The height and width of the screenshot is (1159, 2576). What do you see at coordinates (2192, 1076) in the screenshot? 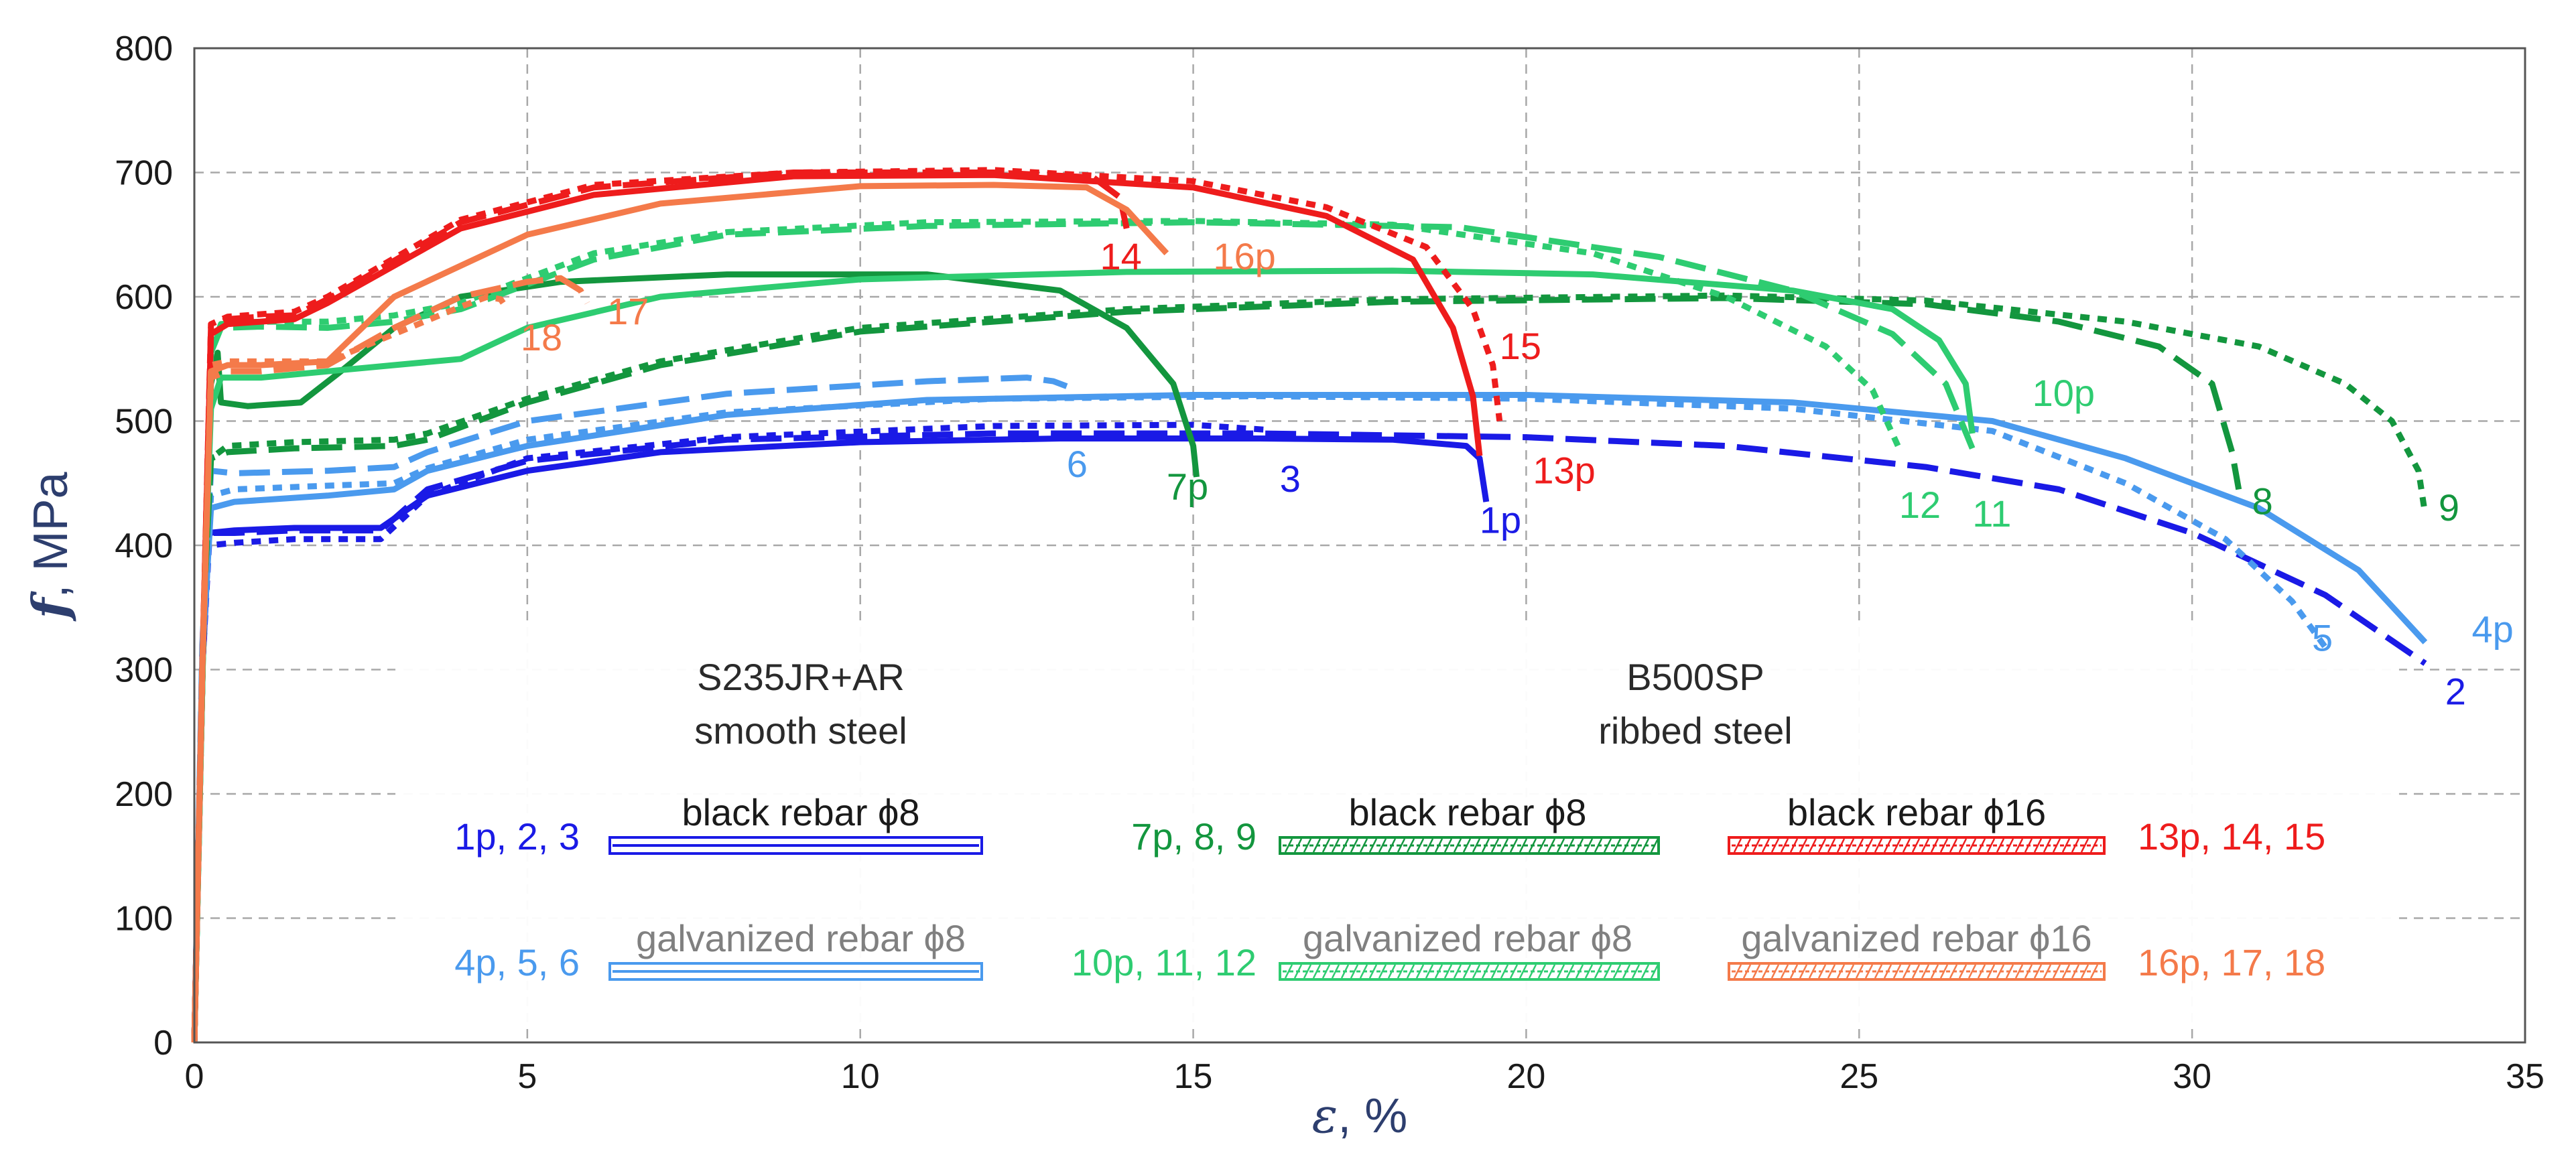
I see `x-tick-label: 30` at bounding box center [2192, 1076].